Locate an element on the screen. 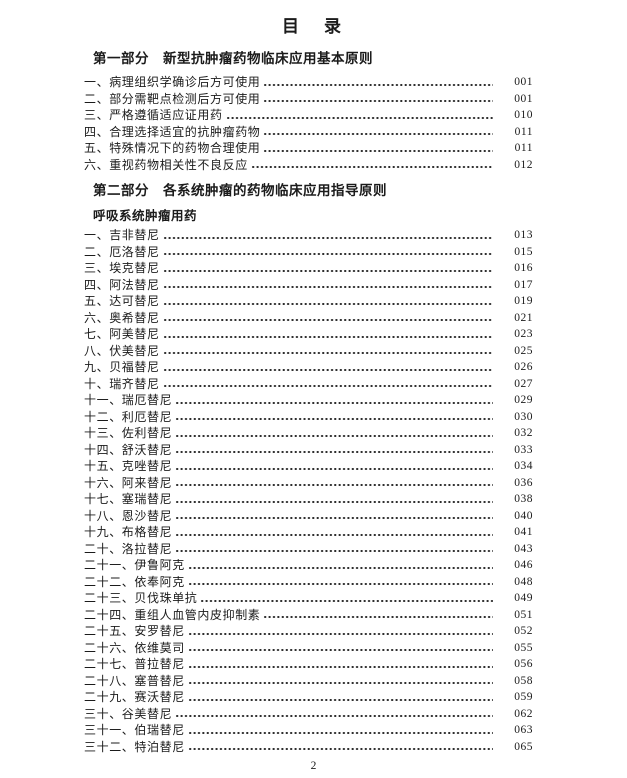 This screenshot has height=778, width=627. toc-entry: 十六、阿来替尼 036 is located at coordinates (308, 482).